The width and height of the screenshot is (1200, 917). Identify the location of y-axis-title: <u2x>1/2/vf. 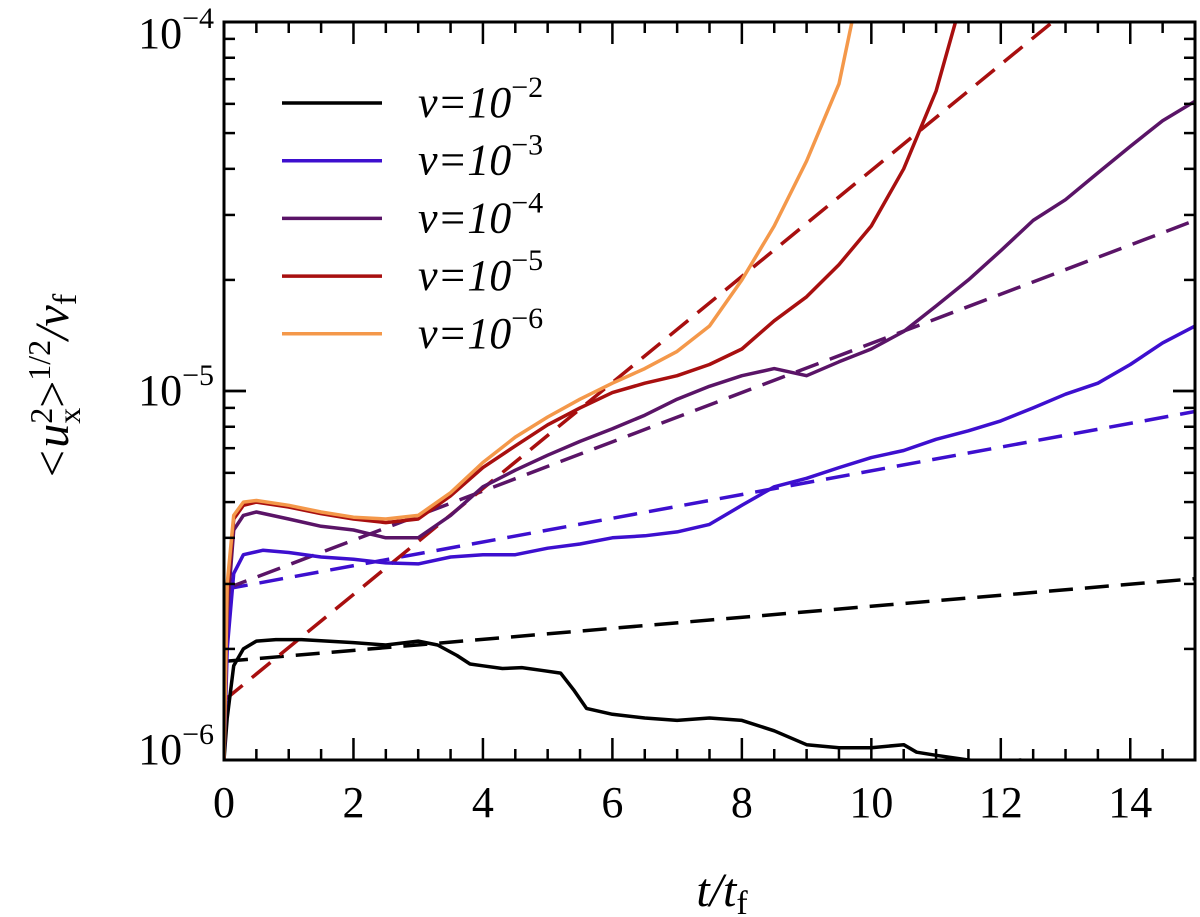
(54, 386).